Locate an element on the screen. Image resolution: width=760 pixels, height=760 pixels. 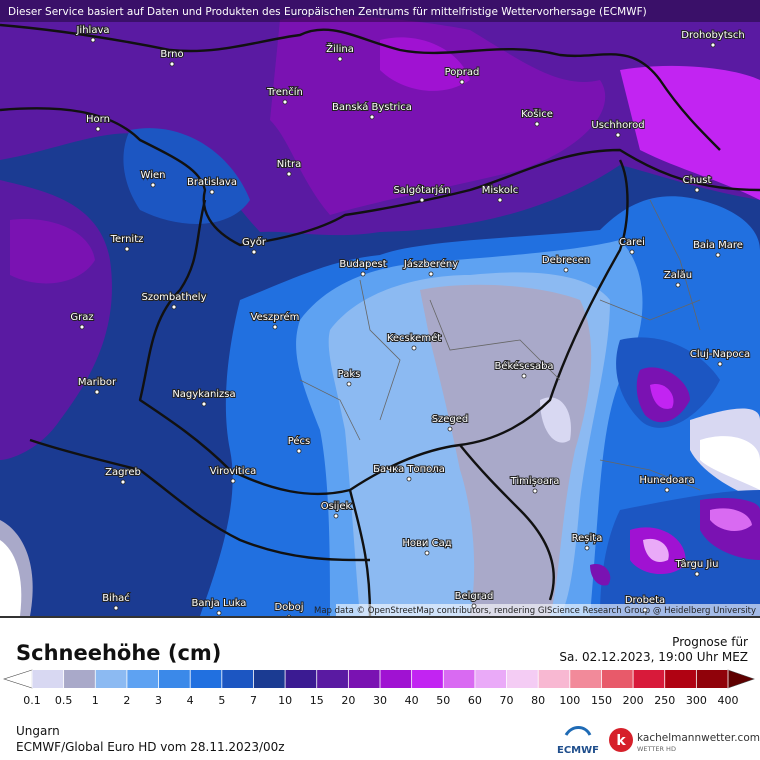
city-label: Drohobytsch is located at coordinates (712, 35).